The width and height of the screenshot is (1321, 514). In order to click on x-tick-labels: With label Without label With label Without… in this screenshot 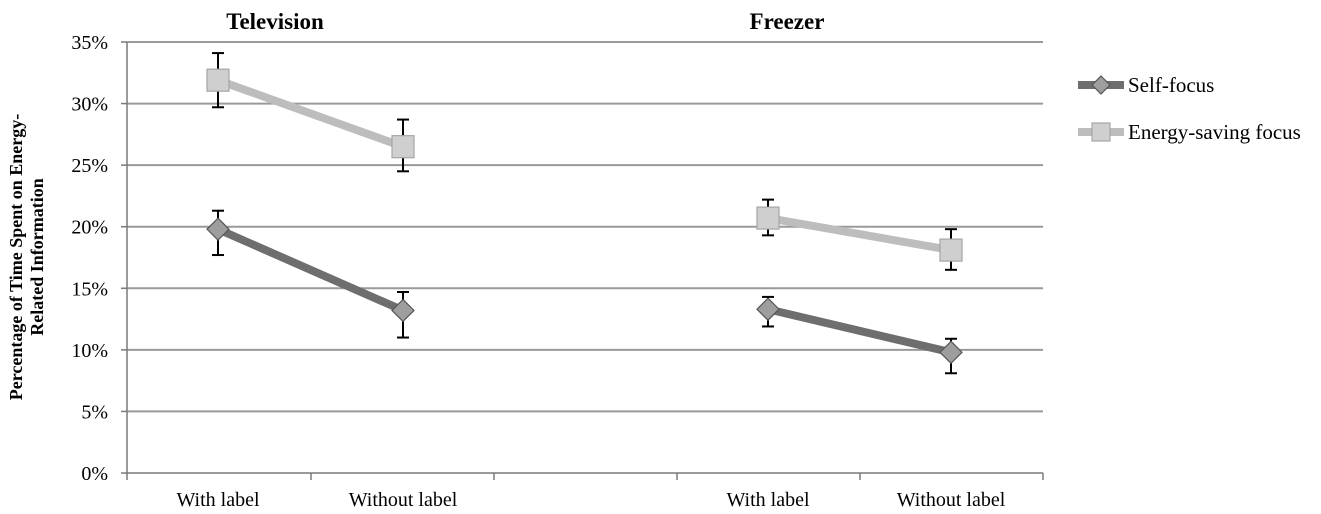, I will do `click(590, 500)`.